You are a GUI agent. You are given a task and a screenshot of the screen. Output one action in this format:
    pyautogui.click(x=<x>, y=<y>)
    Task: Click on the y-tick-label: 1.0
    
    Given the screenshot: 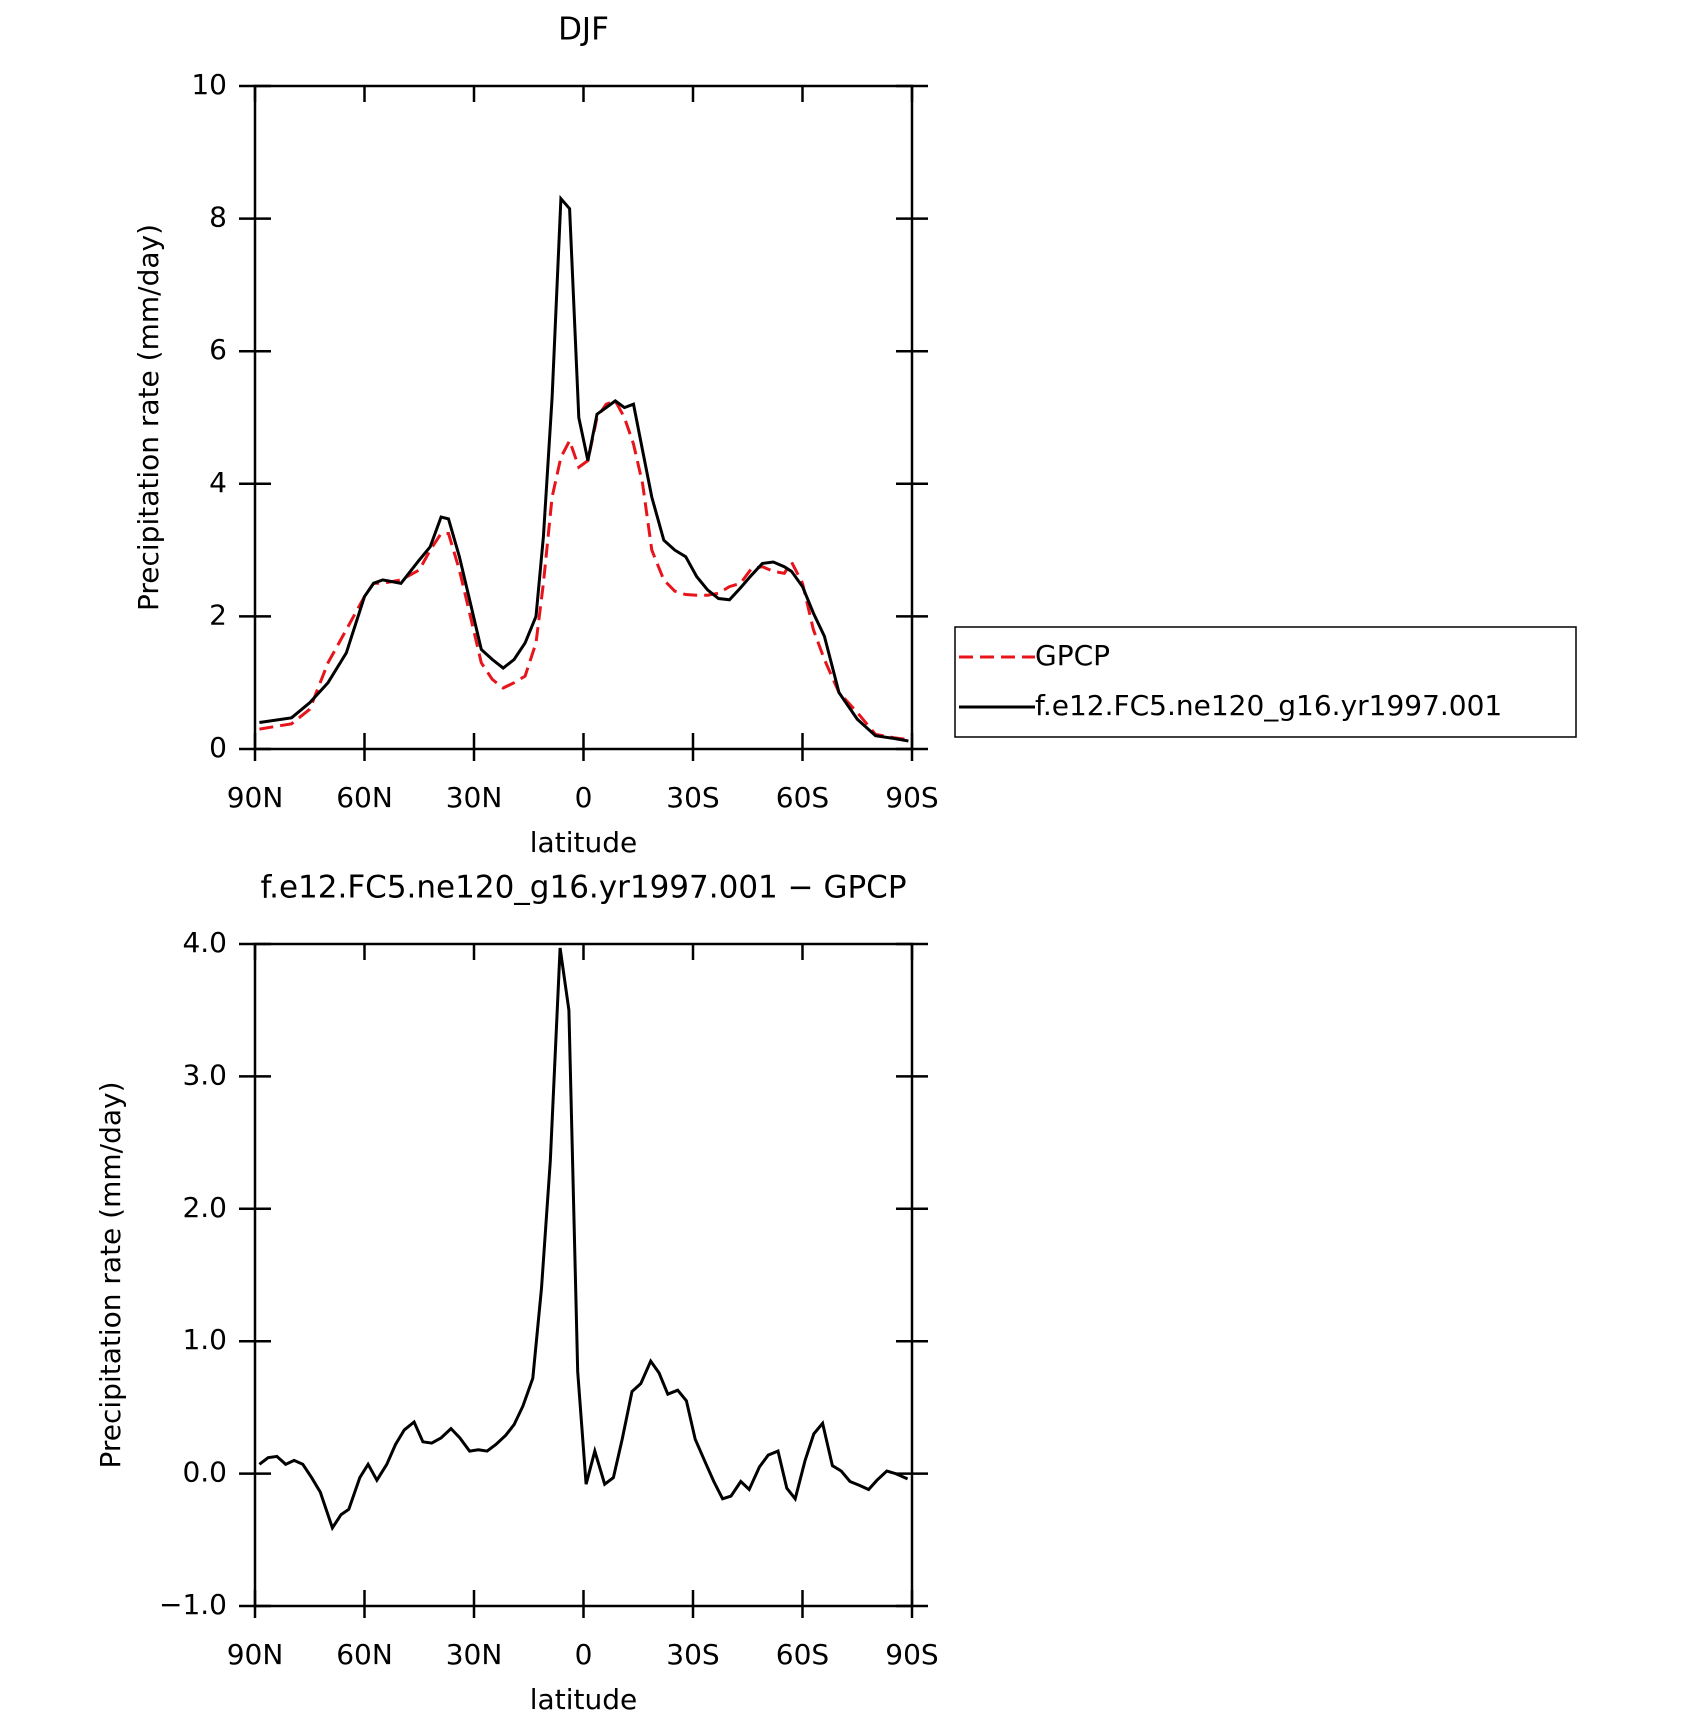 What is the action you would take?
    pyautogui.click(x=204, y=1339)
    